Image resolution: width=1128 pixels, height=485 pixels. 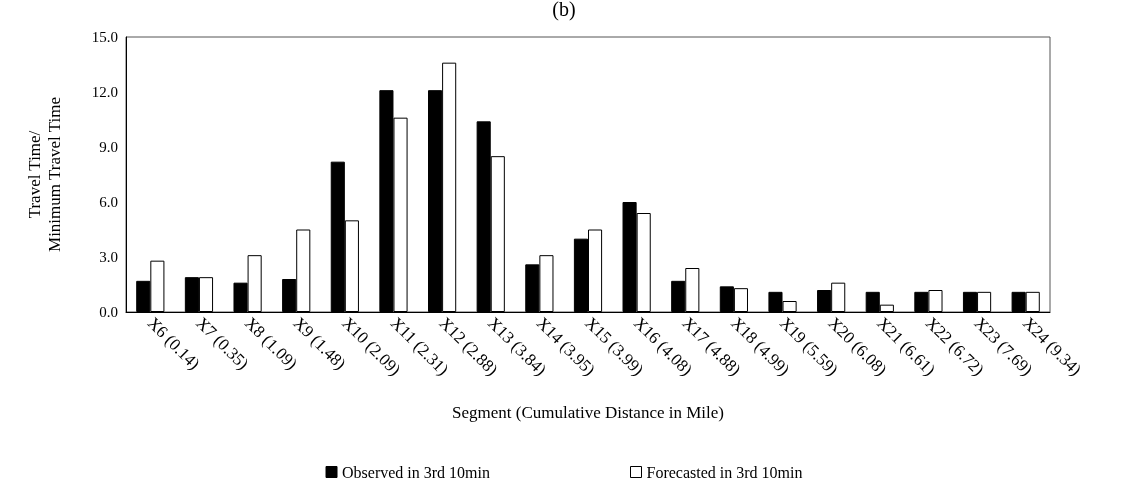 I want to click on y-tick-label: 12.0, so click(x=104, y=92).